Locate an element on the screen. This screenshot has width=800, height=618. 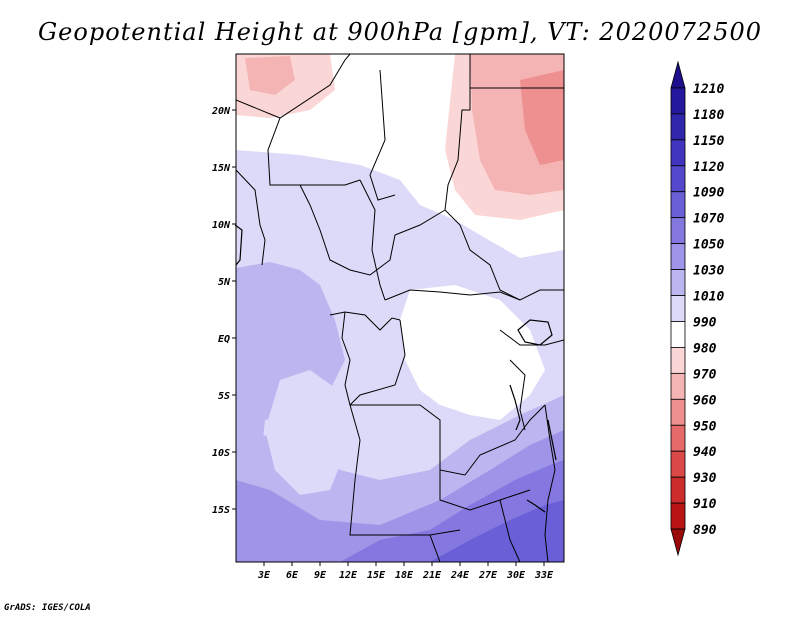
colorbar-label: 1070 is located at coordinates (708, 219).